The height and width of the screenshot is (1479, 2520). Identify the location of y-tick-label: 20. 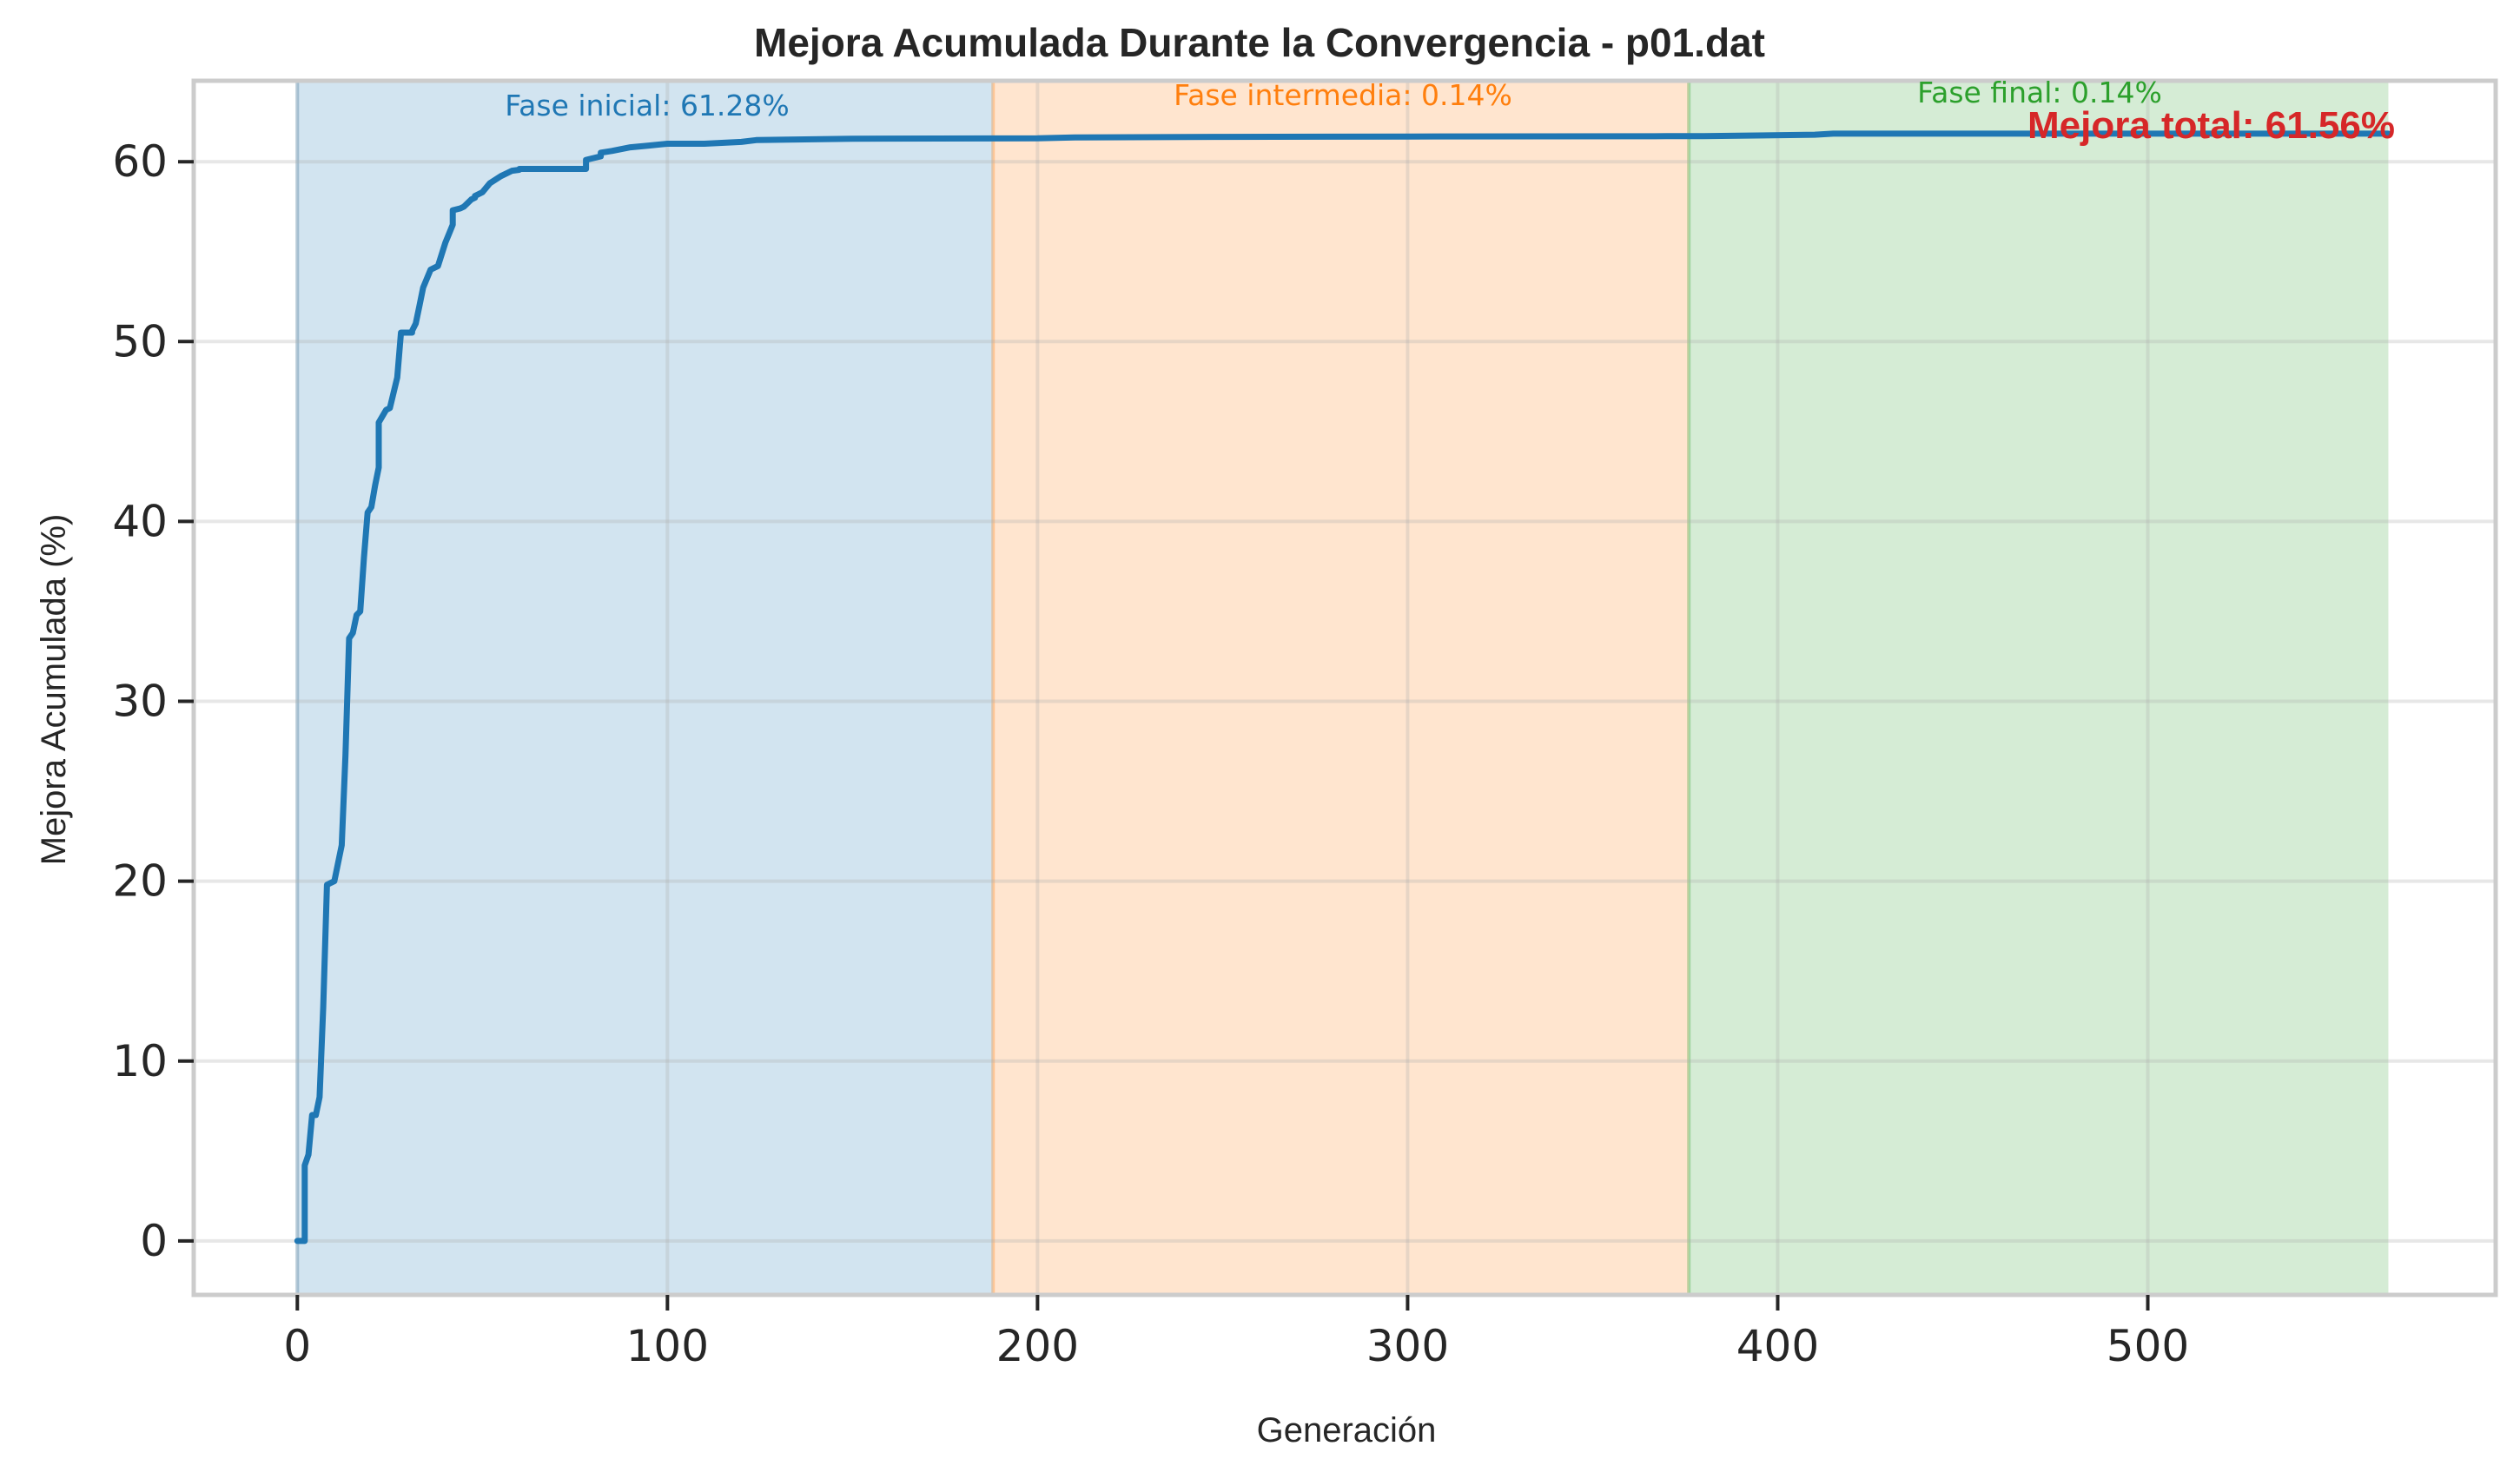
(140, 881).